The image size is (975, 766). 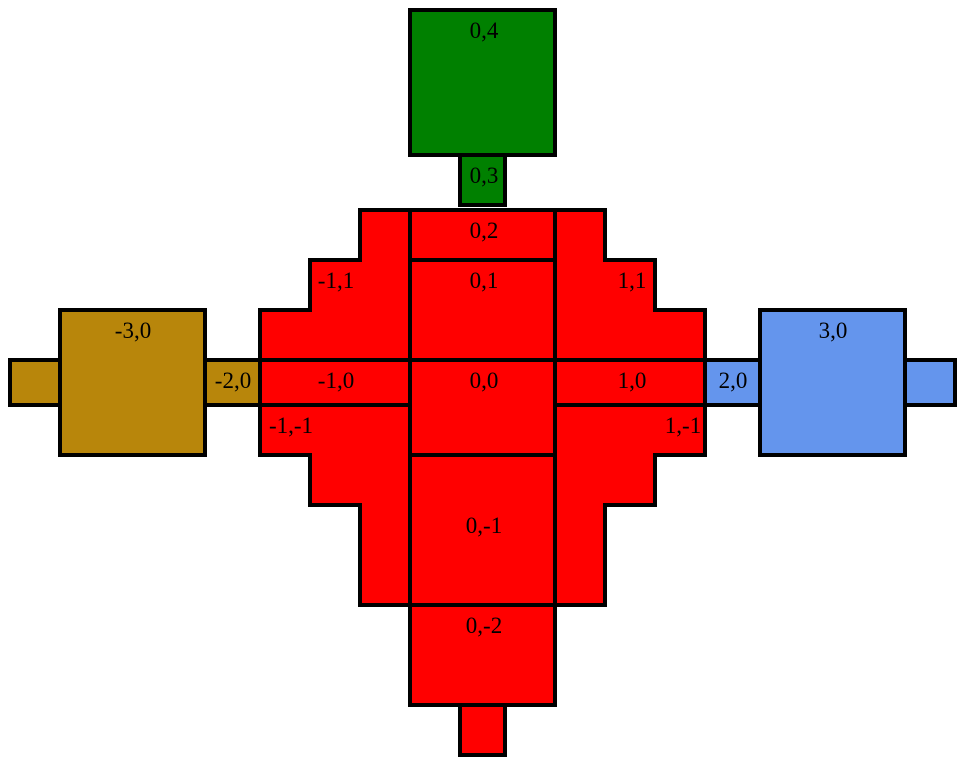 What do you see at coordinates (285, 335) in the screenshot?
I see `tile-minus1-1-lower` at bounding box center [285, 335].